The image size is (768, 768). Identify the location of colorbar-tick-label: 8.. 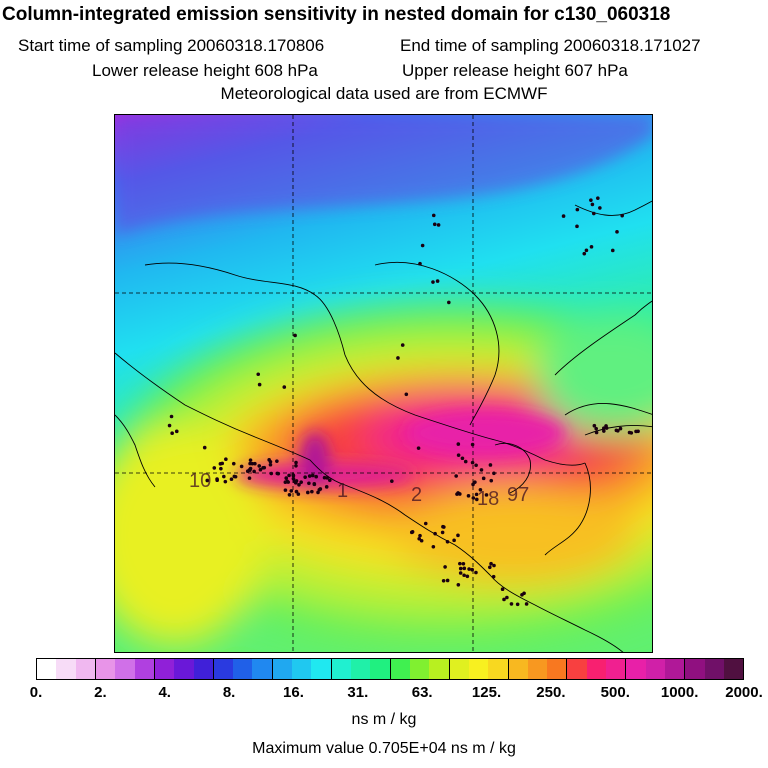
(229, 692).